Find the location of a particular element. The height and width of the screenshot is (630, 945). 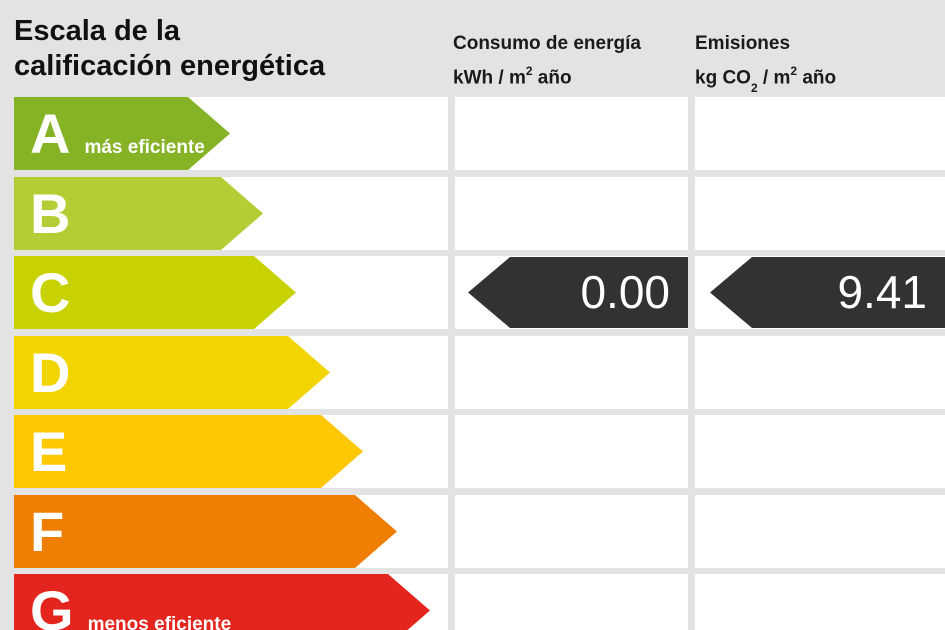

rating-letter-e: E is located at coordinates (49, 451).